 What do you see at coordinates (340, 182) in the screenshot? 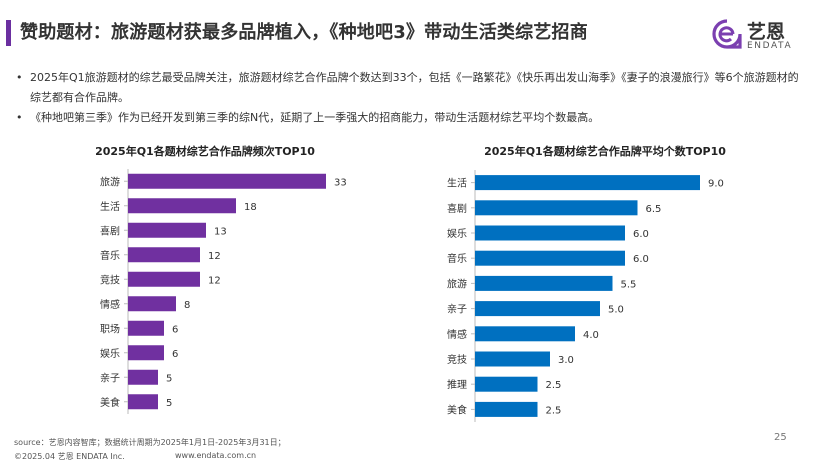
I see `value-label: 33` at bounding box center [340, 182].